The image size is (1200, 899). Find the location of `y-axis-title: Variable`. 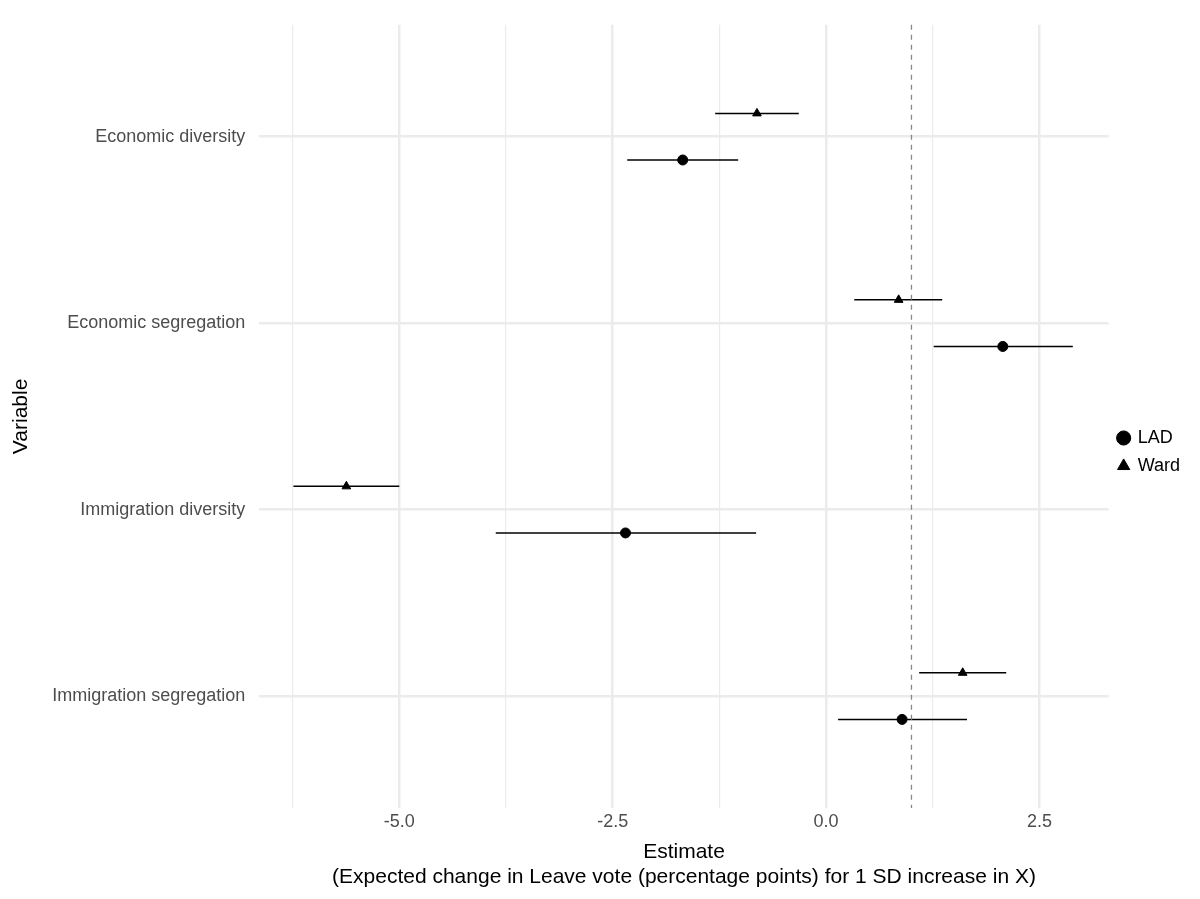

y-axis-title: Variable is located at coordinates (20, 416).